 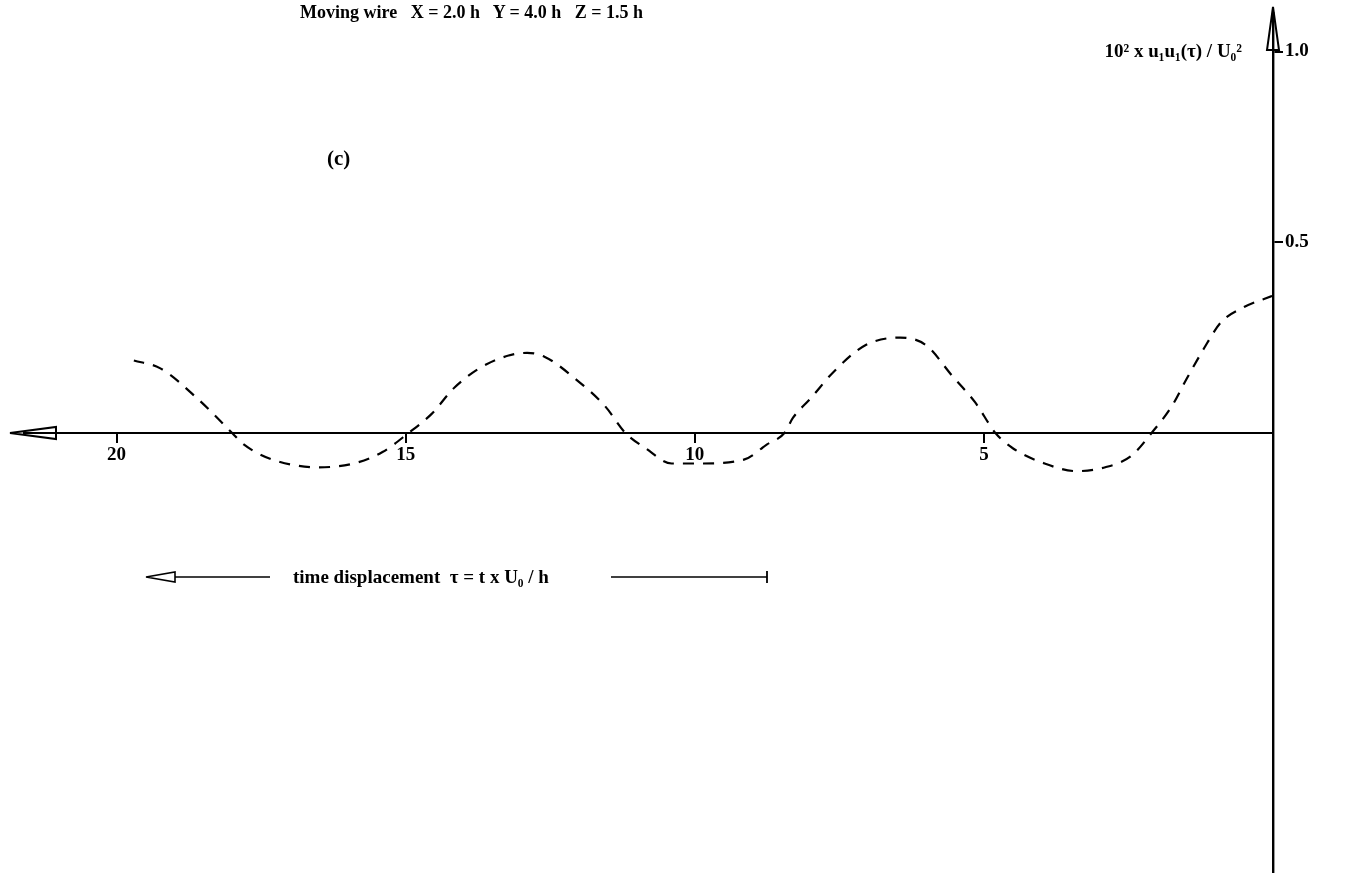 What do you see at coordinates (1173, 51) in the screenshot?
I see `y-axis-title: 10² x u₁u₁(τ) / U₀²` at bounding box center [1173, 51].